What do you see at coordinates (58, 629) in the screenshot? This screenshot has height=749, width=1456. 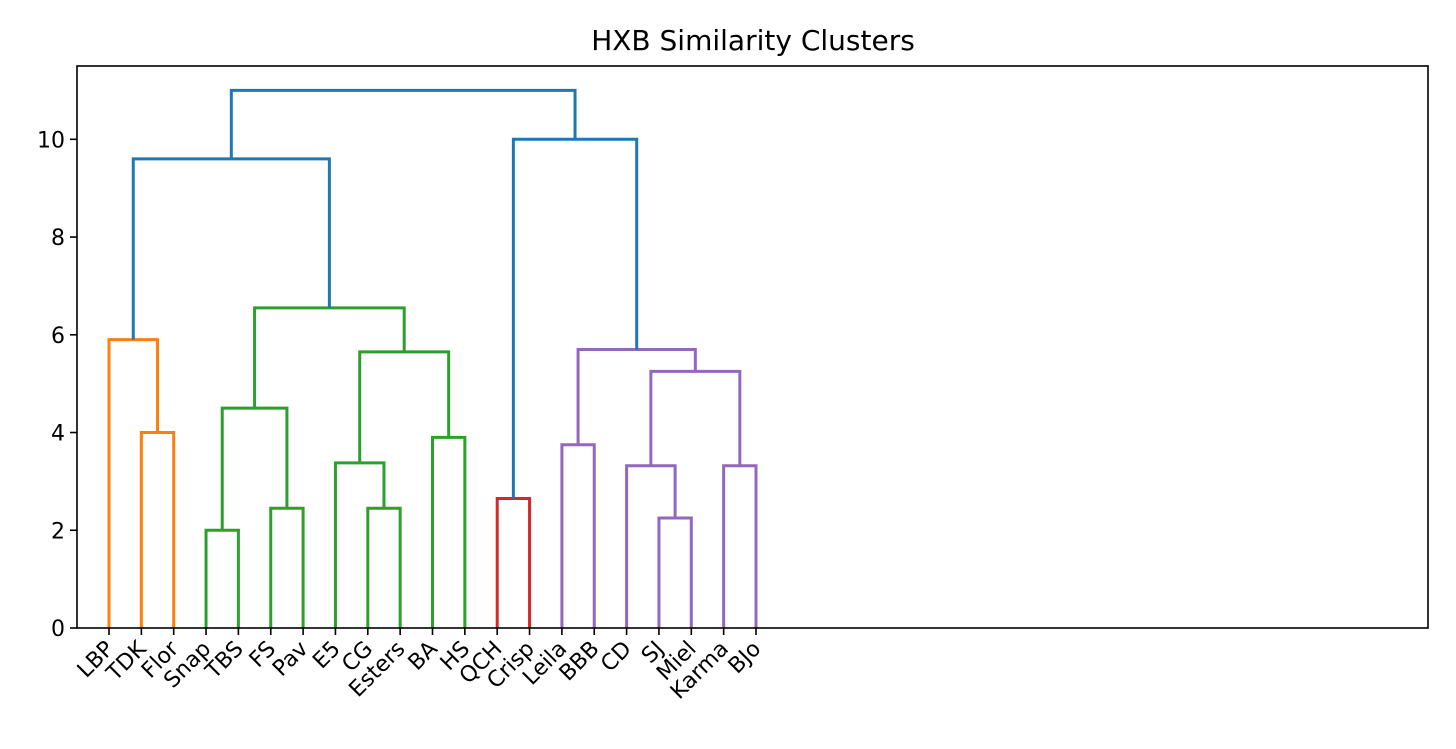 I see `y-tick-label: 0` at bounding box center [58, 629].